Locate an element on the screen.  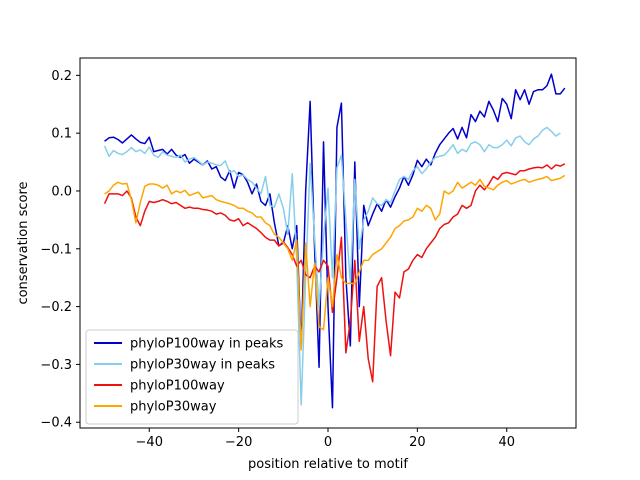
y-axis-label: conservation score is located at coordinates (23, 242).